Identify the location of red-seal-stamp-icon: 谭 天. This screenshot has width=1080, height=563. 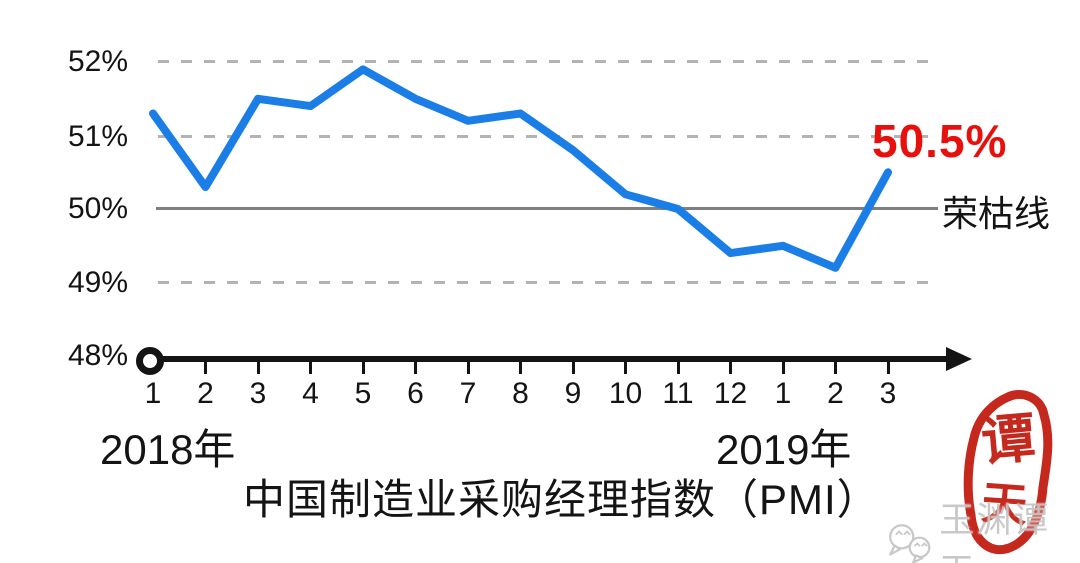
(1008, 472).